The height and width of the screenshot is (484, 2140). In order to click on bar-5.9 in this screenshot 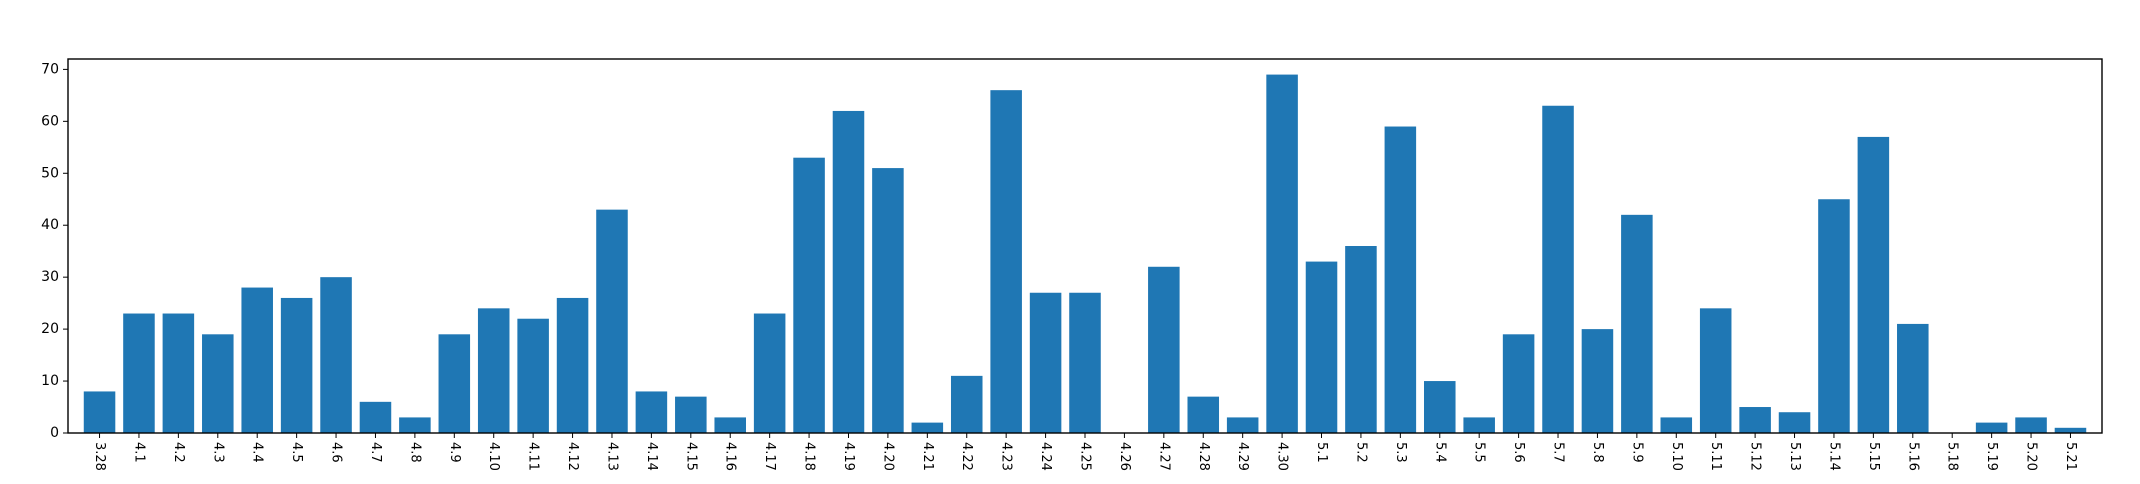, I will do `click(1637, 323)`.